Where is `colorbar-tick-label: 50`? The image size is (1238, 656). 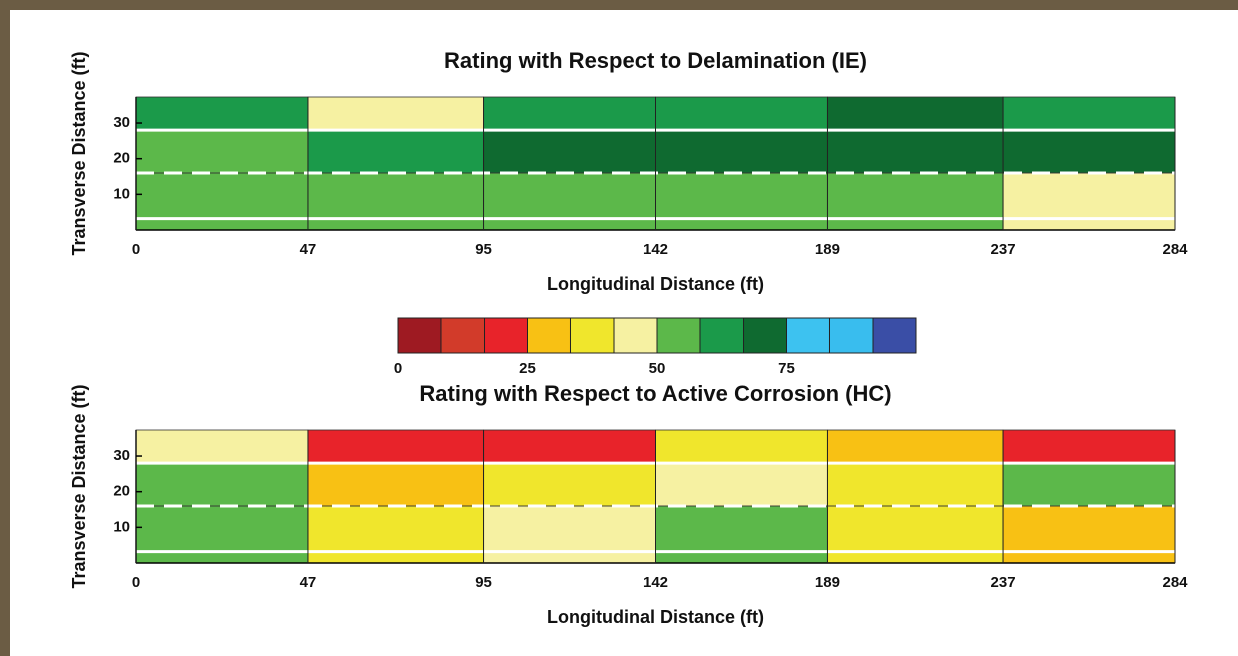
colorbar-tick-label: 50 is located at coordinates (657, 368).